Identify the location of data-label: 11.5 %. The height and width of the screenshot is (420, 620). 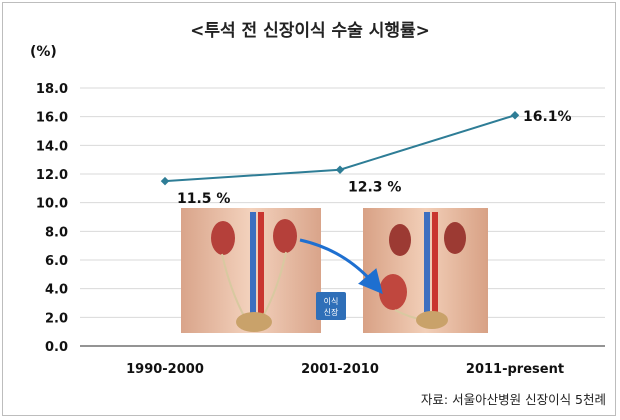
(203, 199).